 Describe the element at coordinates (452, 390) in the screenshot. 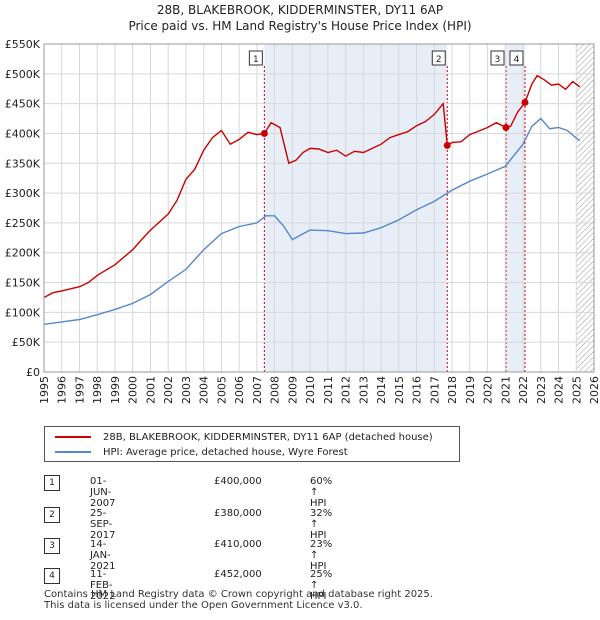

I see `x-tick-label: 2018` at that location.